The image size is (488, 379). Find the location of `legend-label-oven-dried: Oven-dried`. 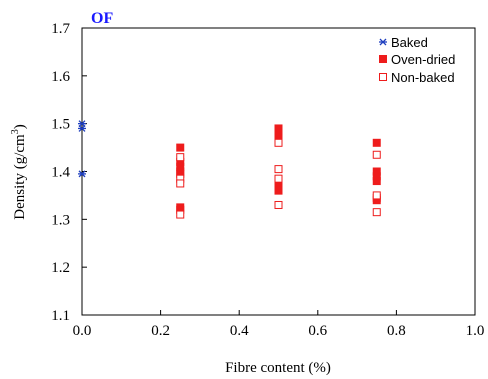

legend-label-oven-dried: Oven-dried is located at coordinates (423, 59).